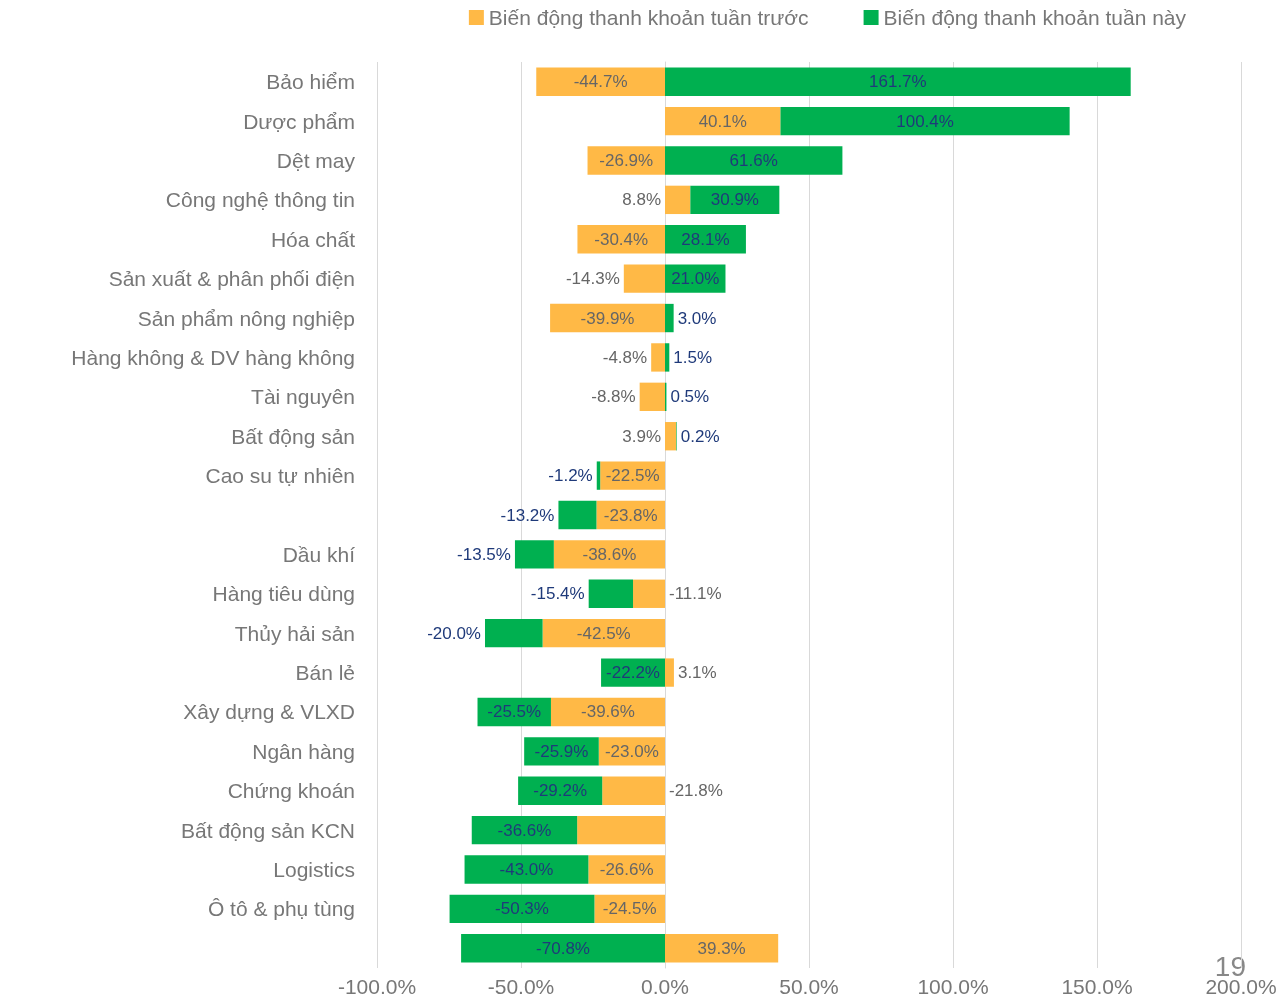  I want to click on legend-label: Biến động thanh khoản tuần trước, so click(648, 17).